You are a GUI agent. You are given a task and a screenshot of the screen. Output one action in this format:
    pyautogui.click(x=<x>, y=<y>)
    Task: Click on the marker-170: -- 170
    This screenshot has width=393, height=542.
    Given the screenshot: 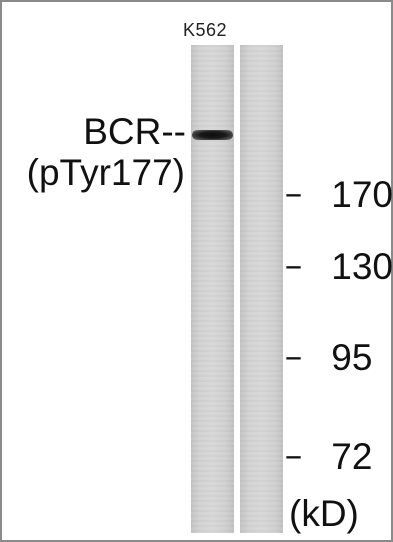 What is the action you would take?
    pyautogui.click(x=339, y=194)
    